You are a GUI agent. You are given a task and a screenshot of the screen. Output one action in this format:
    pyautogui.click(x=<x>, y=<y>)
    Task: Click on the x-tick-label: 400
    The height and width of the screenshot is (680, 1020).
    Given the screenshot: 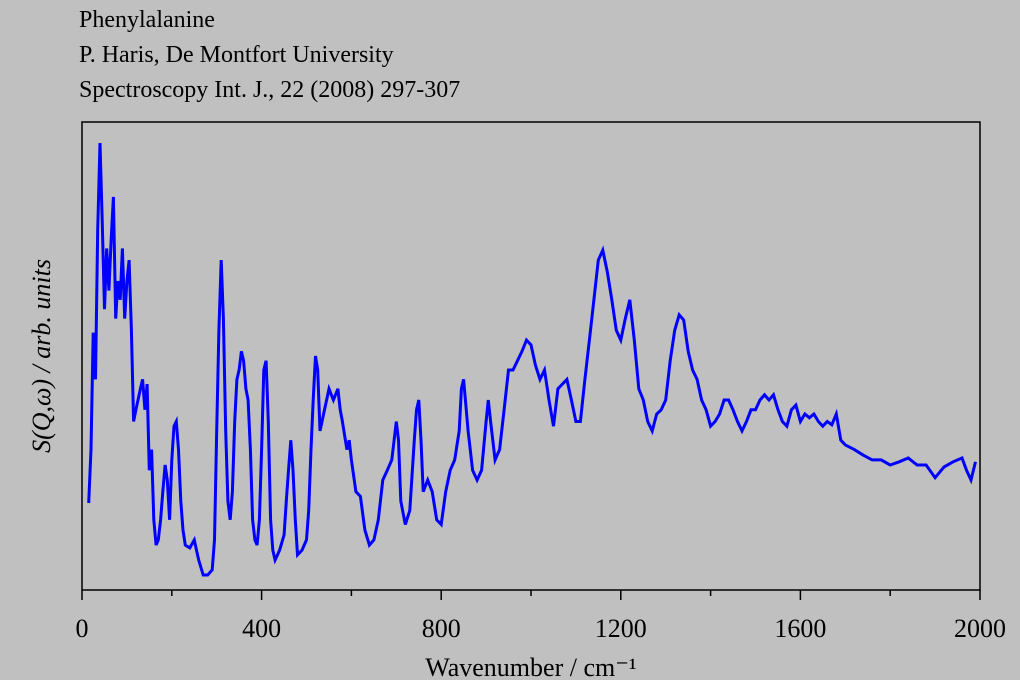 What is the action you would take?
    pyautogui.click(x=261, y=628)
    